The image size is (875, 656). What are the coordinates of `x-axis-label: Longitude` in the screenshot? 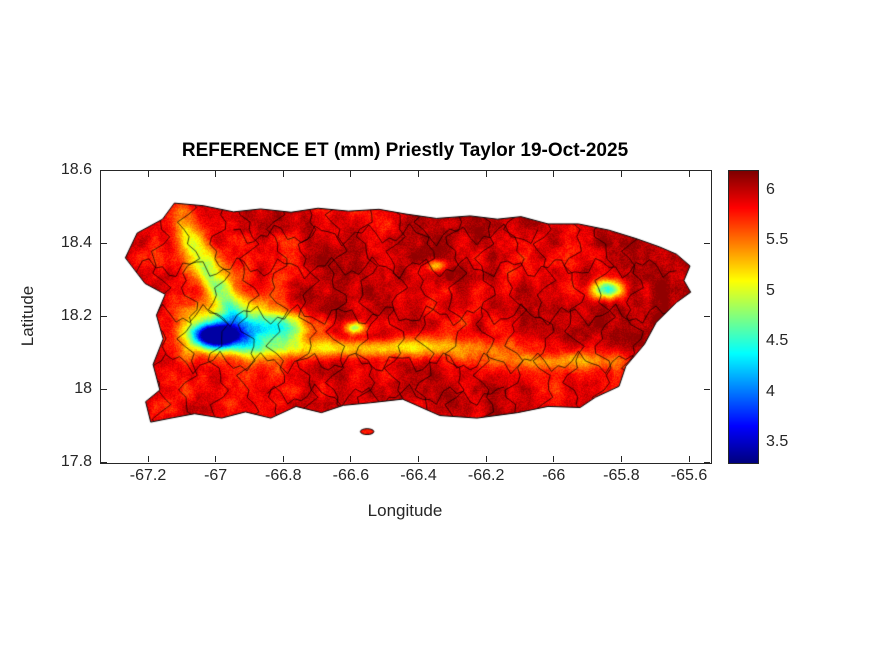 It's located at (405, 510).